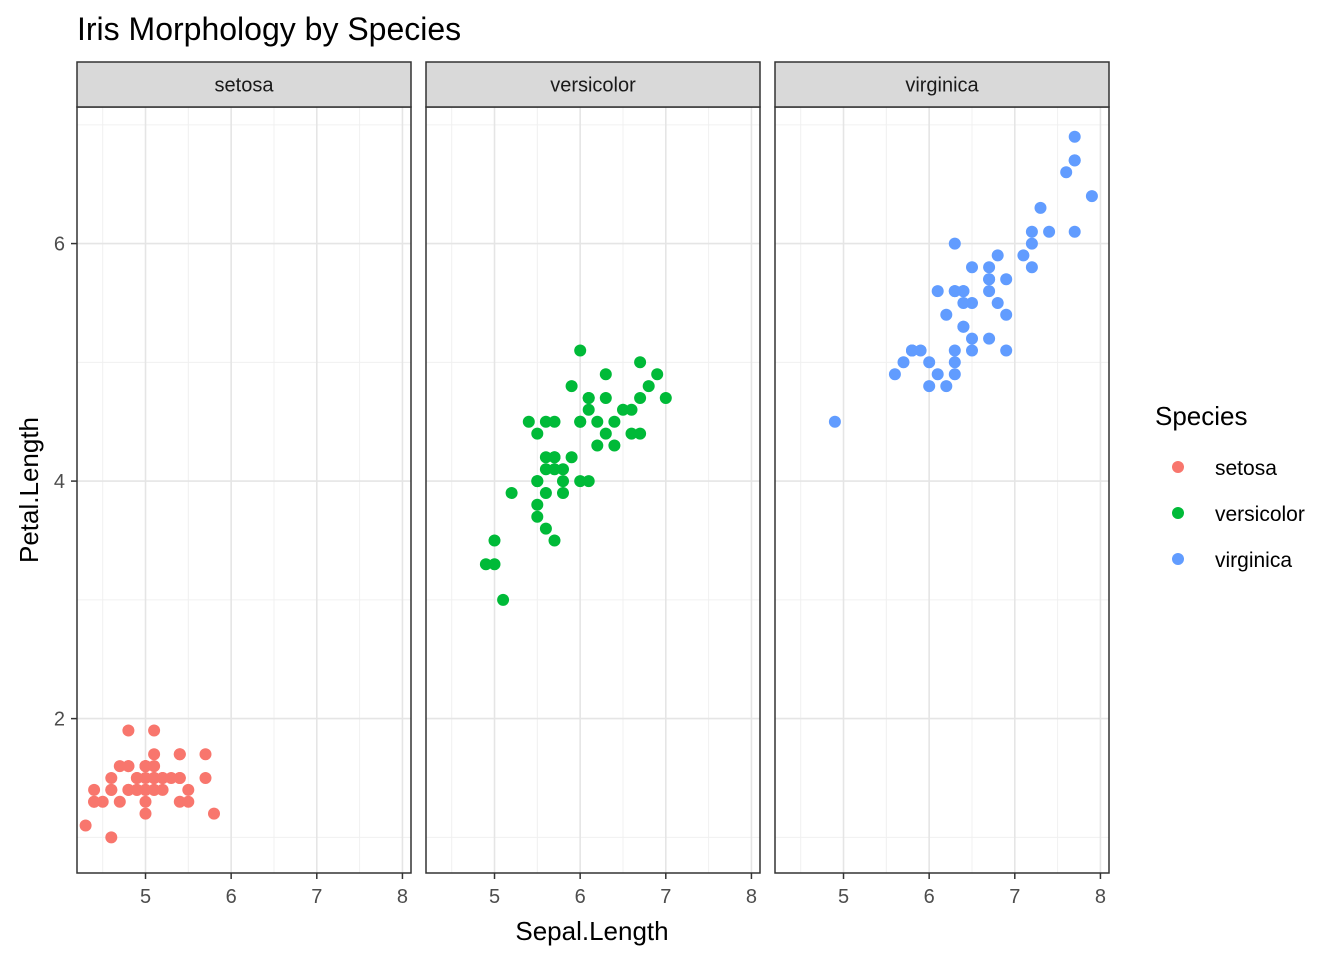  I want to click on legend-key-setosa, so click(1178, 467).